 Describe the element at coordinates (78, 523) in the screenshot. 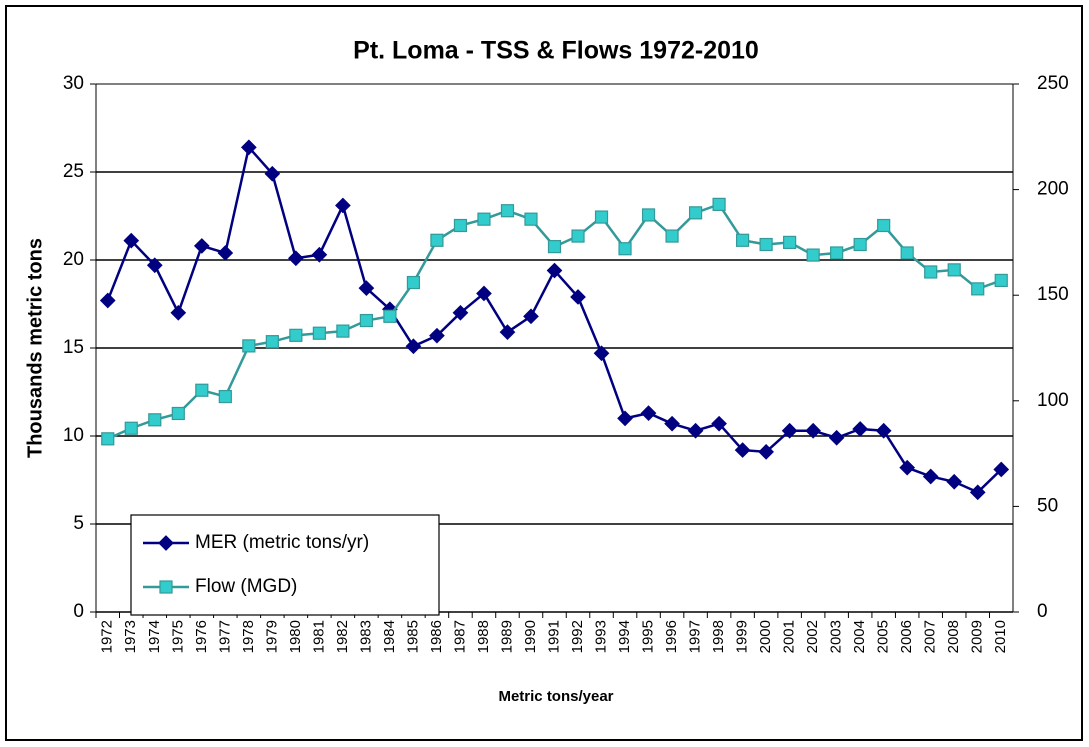

I see `y-tick-label: 5` at that location.